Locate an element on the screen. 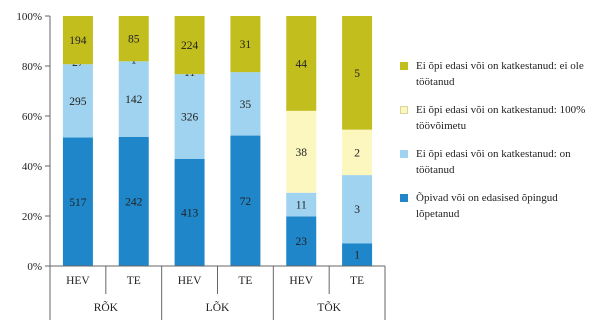 The image size is (602, 325). data-label: 295 is located at coordinates (78, 102).